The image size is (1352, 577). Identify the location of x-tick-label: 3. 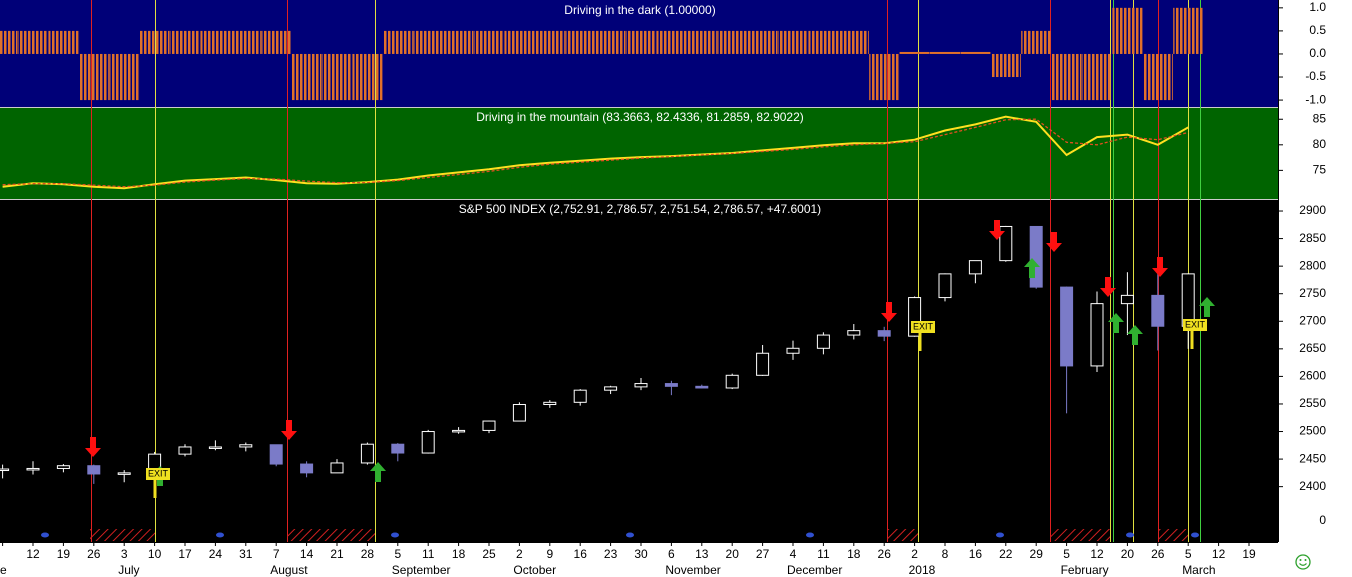
(124, 554).